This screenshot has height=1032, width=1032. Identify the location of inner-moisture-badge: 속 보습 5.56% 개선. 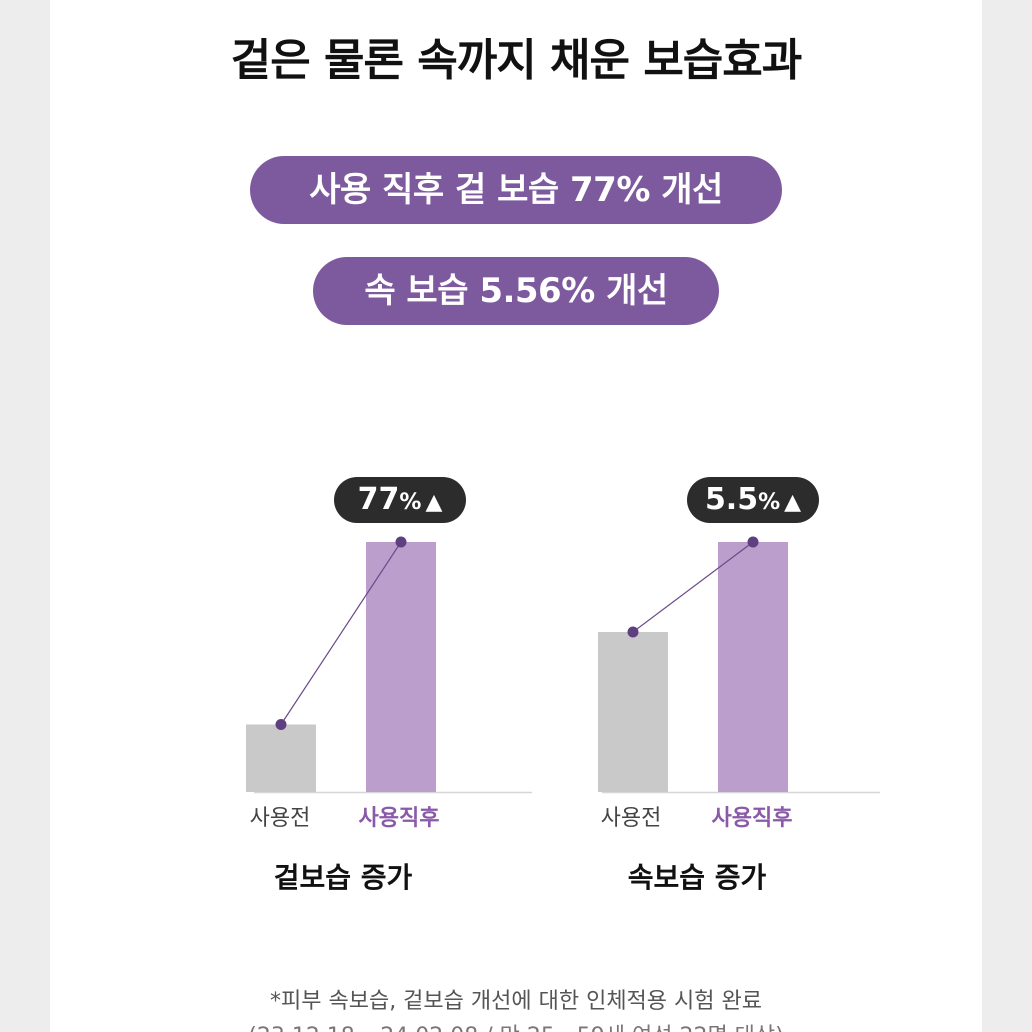
(516, 291).